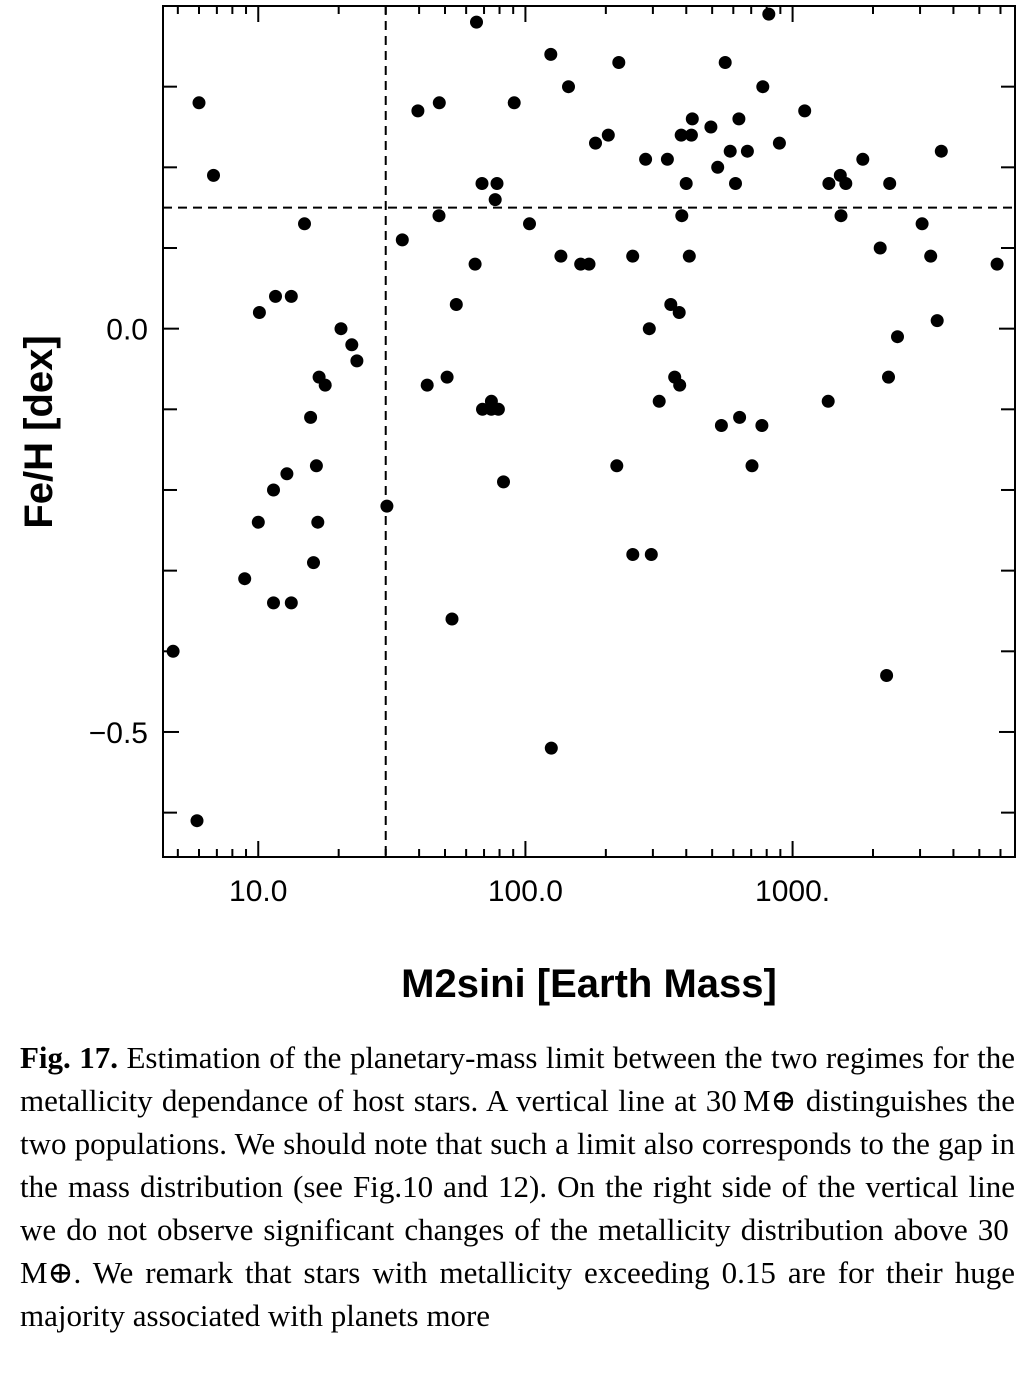  What do you see at coordinates (69, 1057) in the screenshot?
I see `figure-label: Fig. 17.` at bounding box center [69, 1057].